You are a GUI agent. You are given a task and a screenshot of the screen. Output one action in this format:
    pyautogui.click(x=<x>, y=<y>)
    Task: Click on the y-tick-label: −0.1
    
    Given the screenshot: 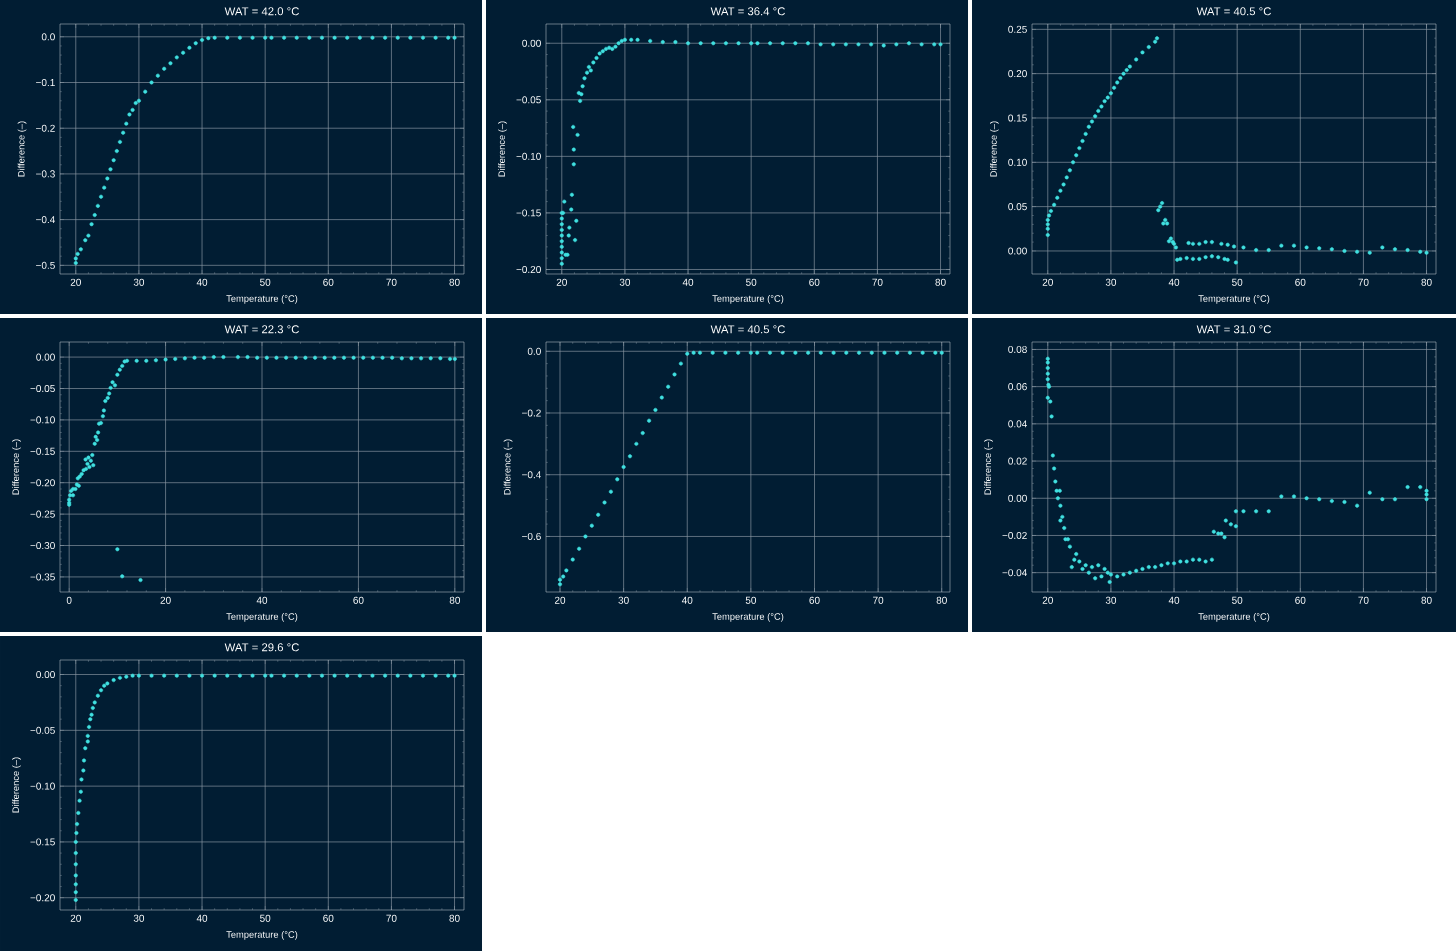 What is the action you would take?
    pyautogui.click(x=45, y=82)
    